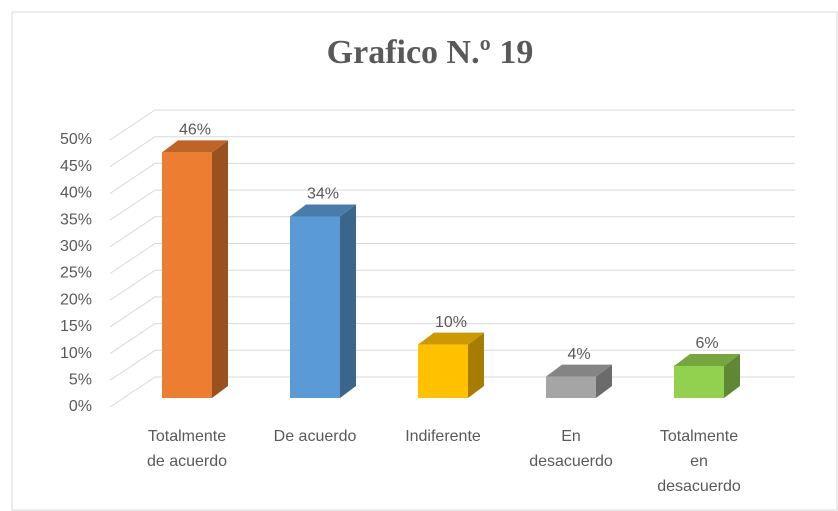 Image resolution: width=838 pixels, height=511 pixels. I want to click on y-tick-label: 0%, so click(80, 406).